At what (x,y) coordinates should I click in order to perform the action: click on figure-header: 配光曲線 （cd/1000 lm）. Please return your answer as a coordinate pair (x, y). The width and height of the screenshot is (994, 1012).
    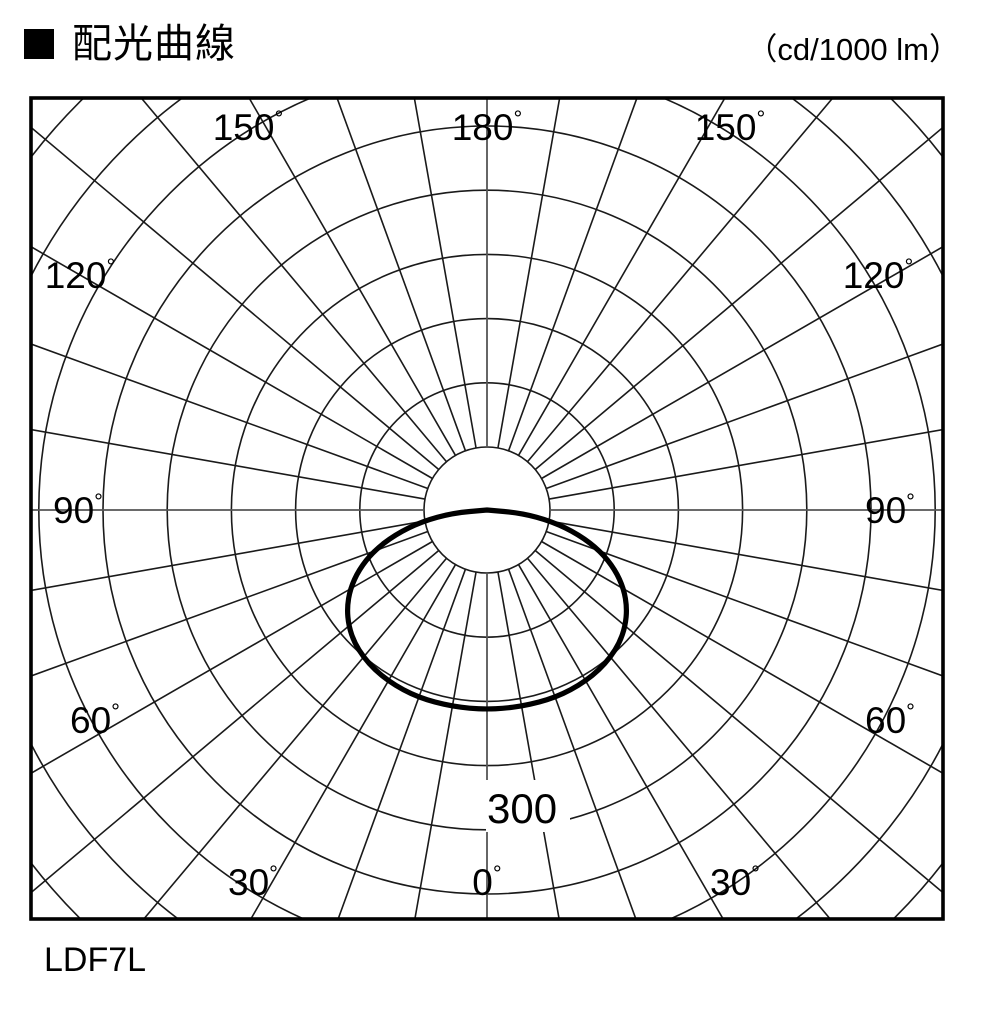
    Looking at the image, I should click on (497, 53).